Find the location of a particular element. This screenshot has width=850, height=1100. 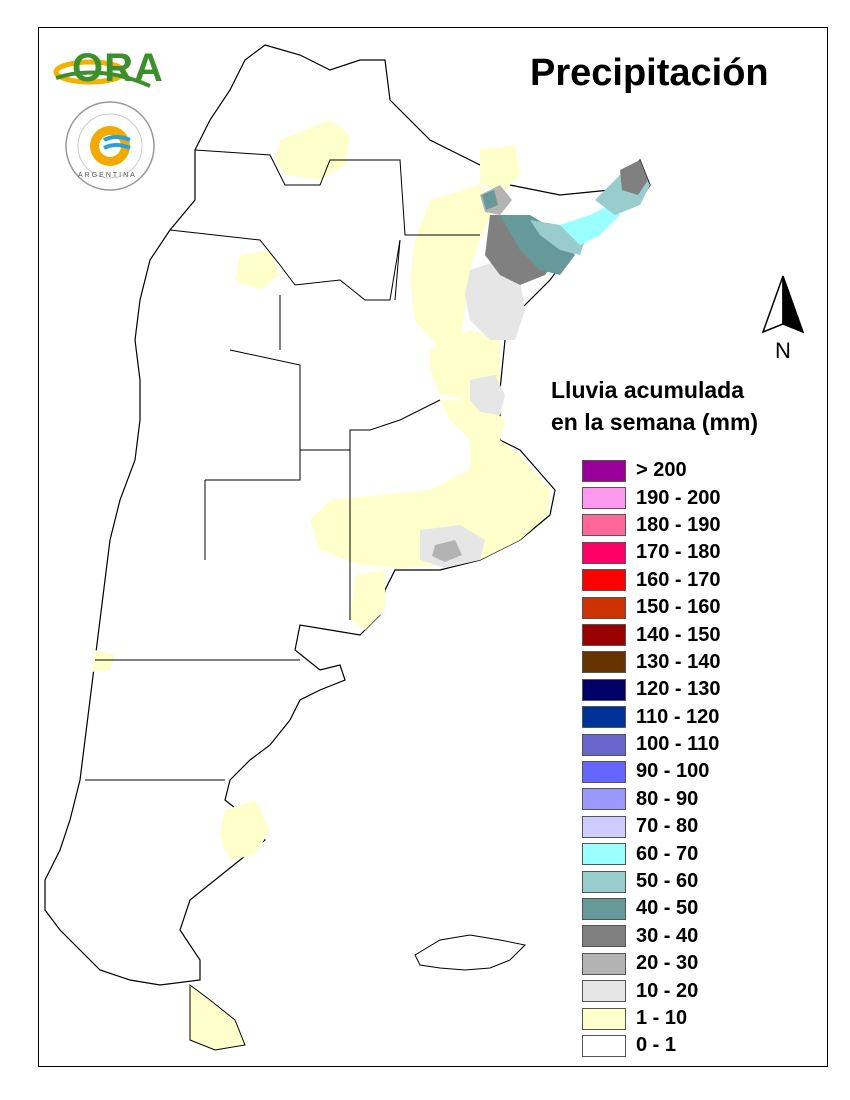

tierra-del-fuego is located at coordinates (217, 1017).